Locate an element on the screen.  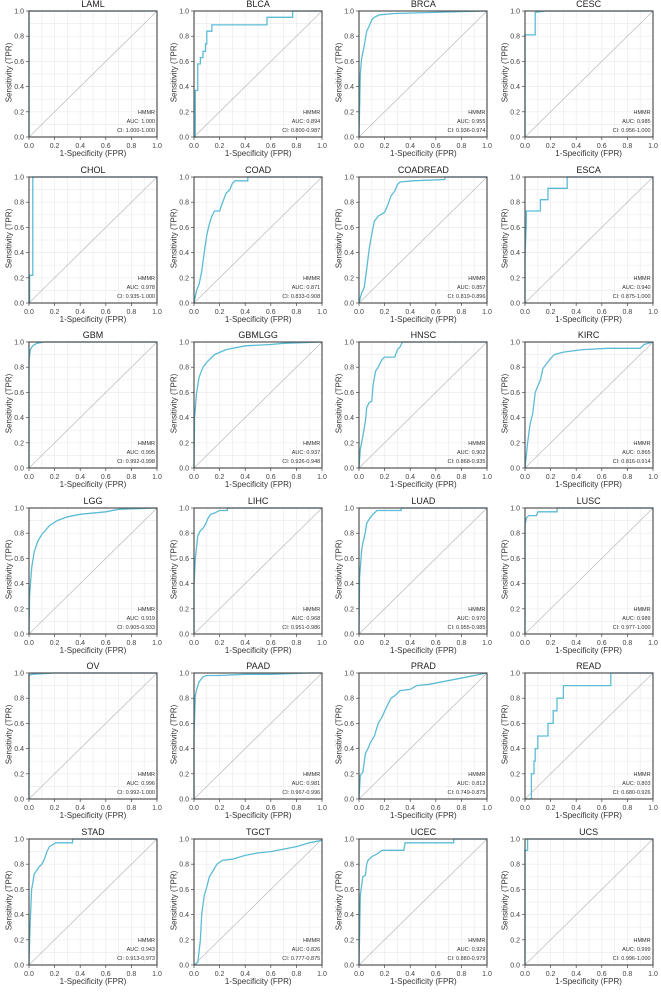
panel-title: CESC is located at coordinates (589, 4).